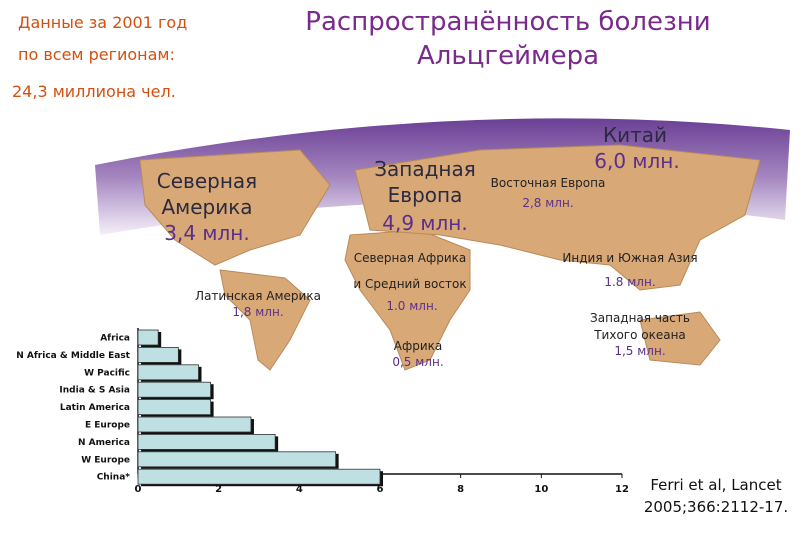 Image resolution: width=810 pixels, height=540 pixels. I want to click on map-label: 3,4 млн., so click(206, 233).